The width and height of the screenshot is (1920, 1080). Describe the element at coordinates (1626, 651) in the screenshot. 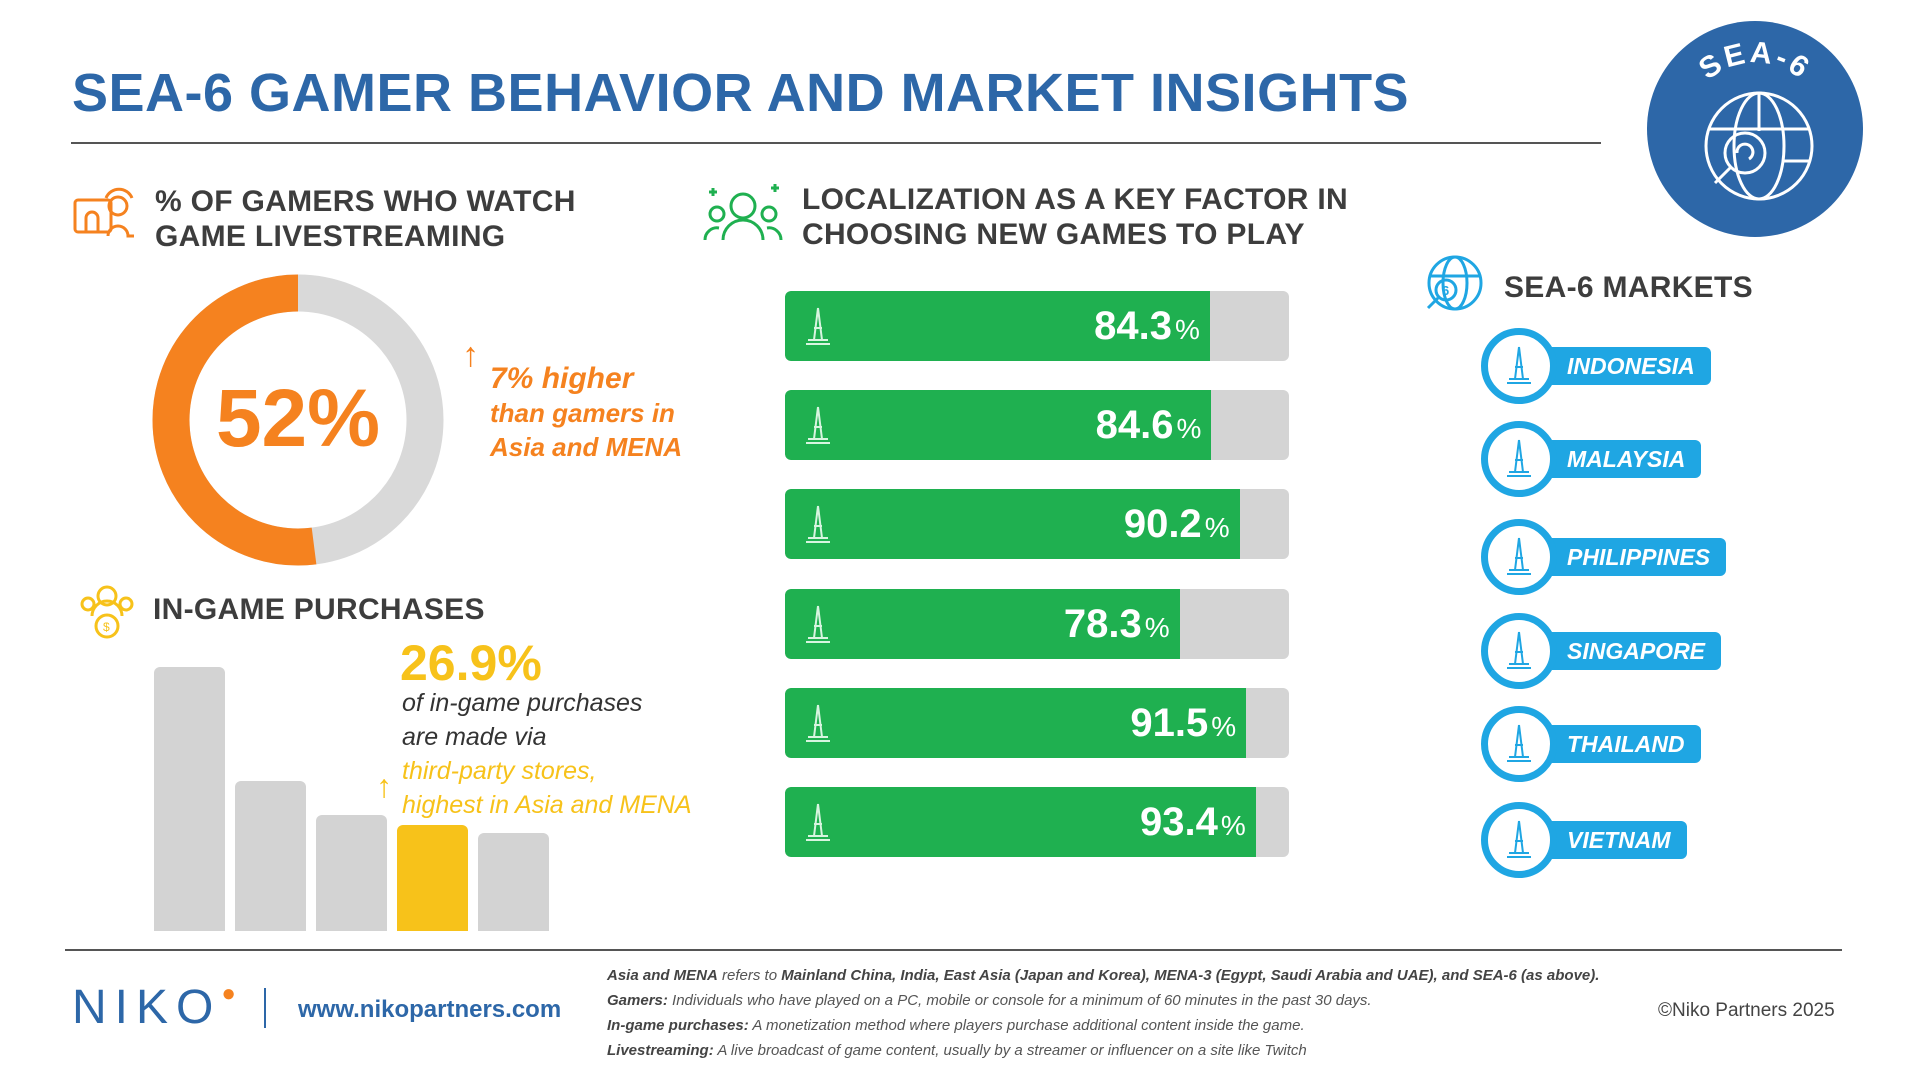

I see `market-label: SINGAPORE` at that location.